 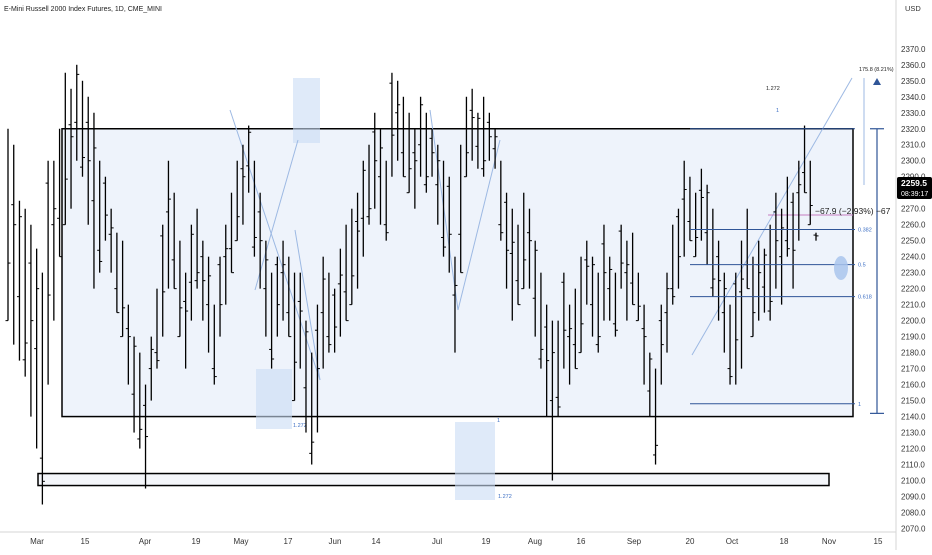 I want to click on y-tick-label: 2220.0, so click(x=913, y=289).